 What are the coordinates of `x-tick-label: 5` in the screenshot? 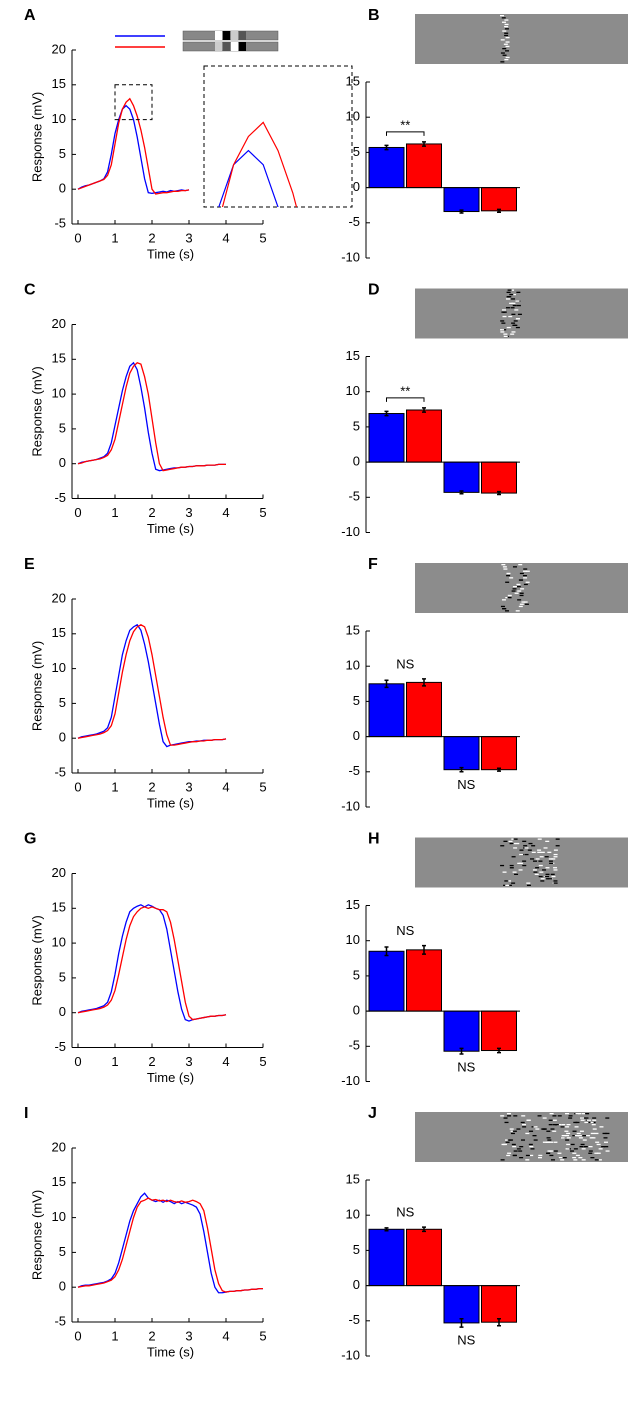 It's located at (262, 786).